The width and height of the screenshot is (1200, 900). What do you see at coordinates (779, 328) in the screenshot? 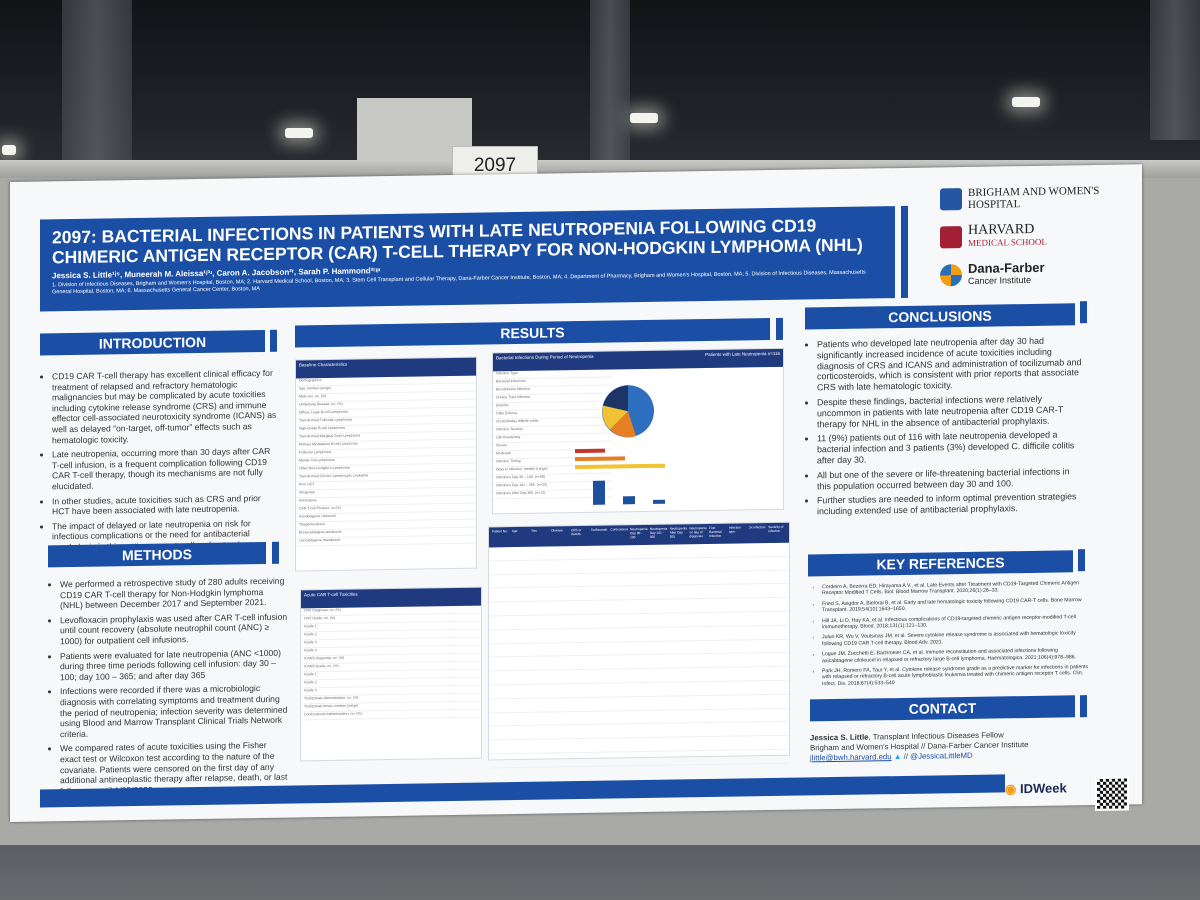
I see `results-side-strip` at bounding box center [779, 328].